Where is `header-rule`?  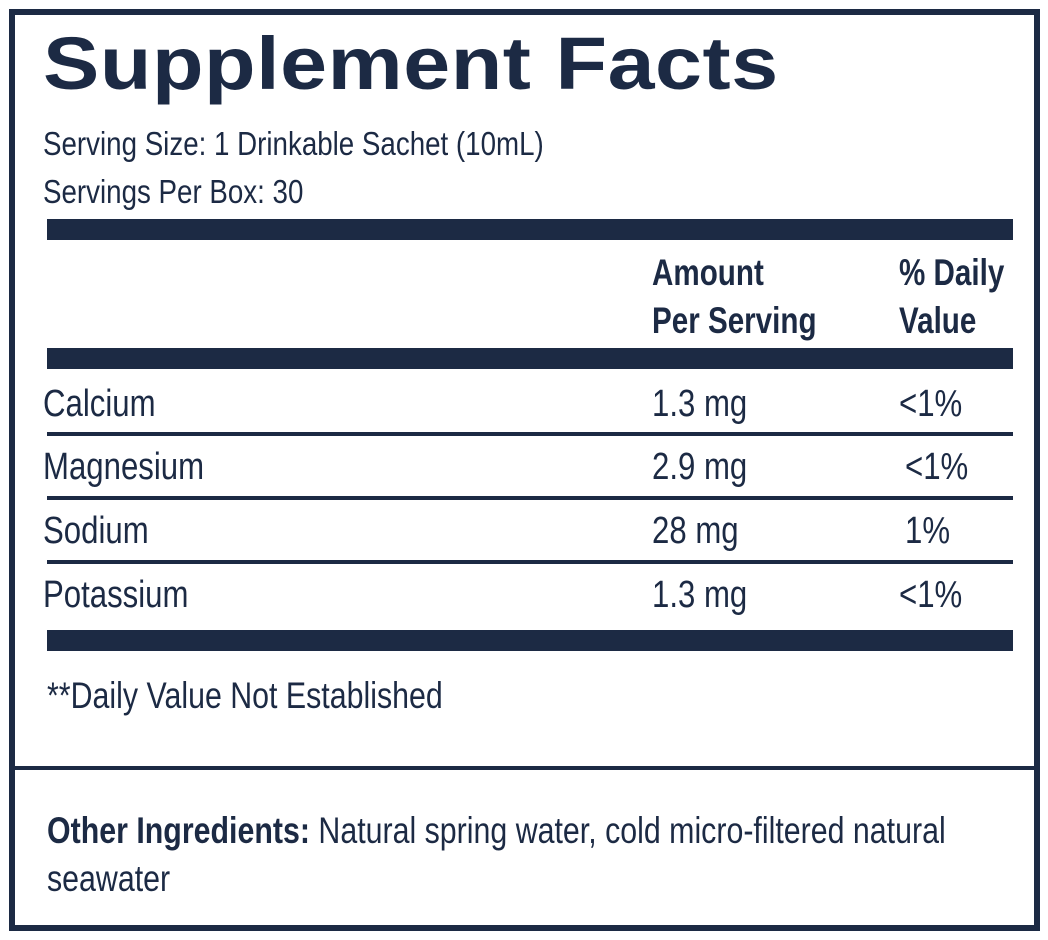 header-rule is located at coordinates (530, 358).